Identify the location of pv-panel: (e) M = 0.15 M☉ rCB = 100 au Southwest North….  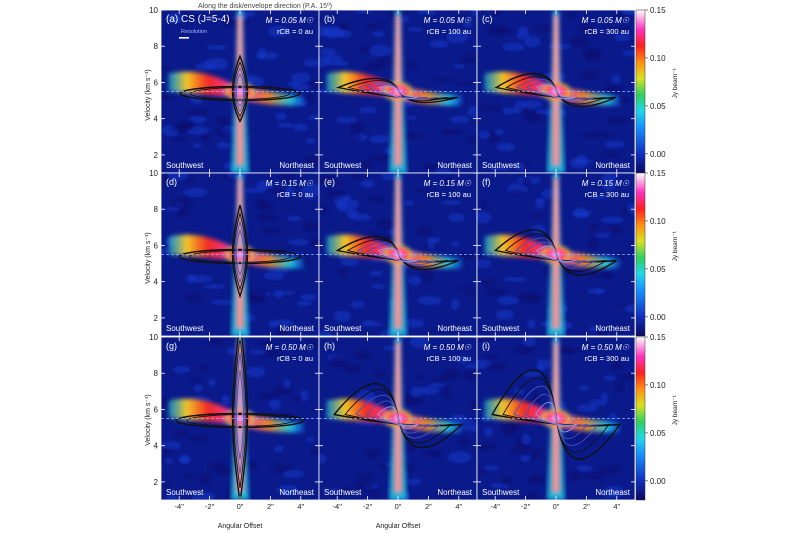
(398, 254).